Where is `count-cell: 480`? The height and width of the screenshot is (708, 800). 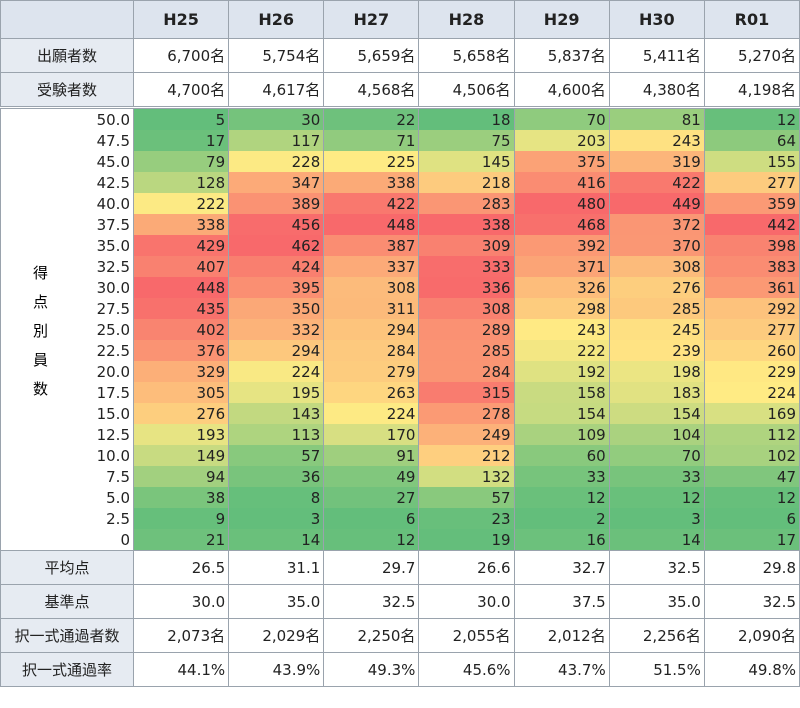
count-cell: 480 is located at coordinates (561, 203).